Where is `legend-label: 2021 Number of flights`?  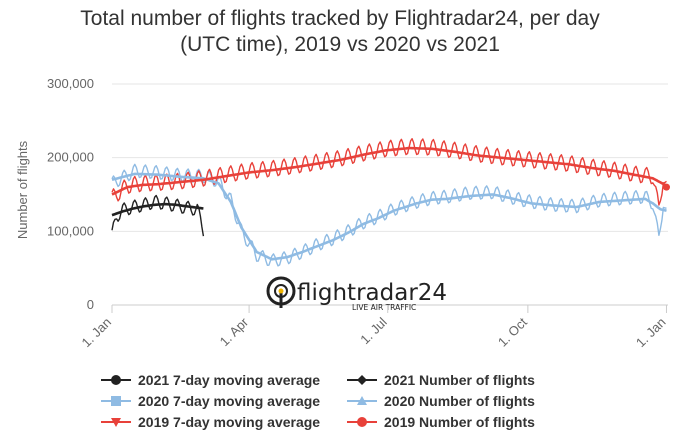 legend-label: 2021 Number of flights is located at coordinates (459, 380).